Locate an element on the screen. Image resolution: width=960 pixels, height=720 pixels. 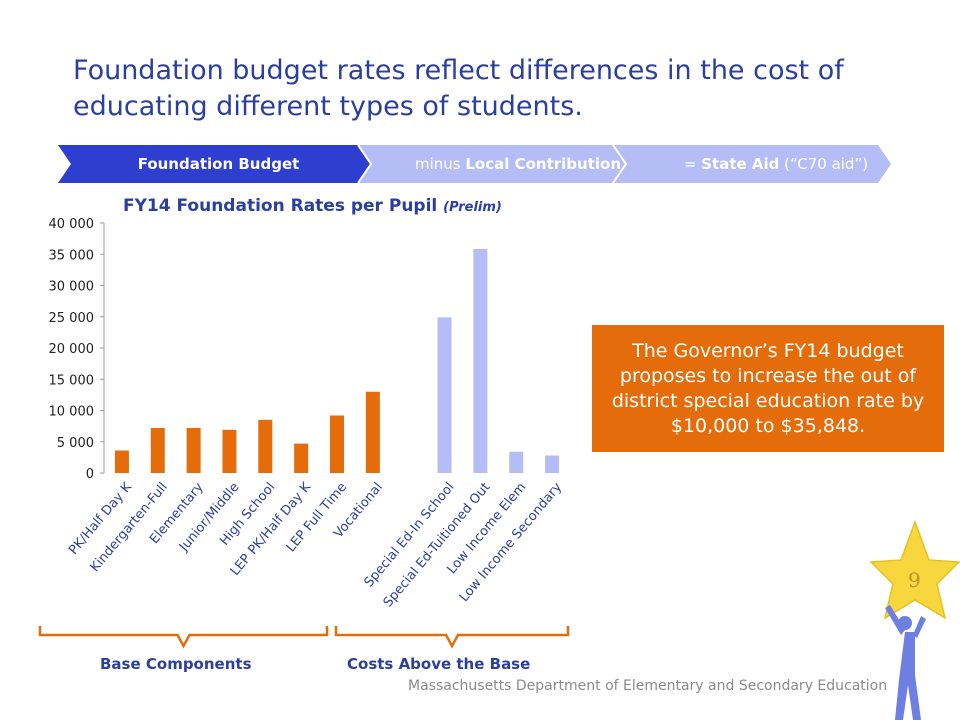
star-mascot-icon is located at coordinates (914, 620).